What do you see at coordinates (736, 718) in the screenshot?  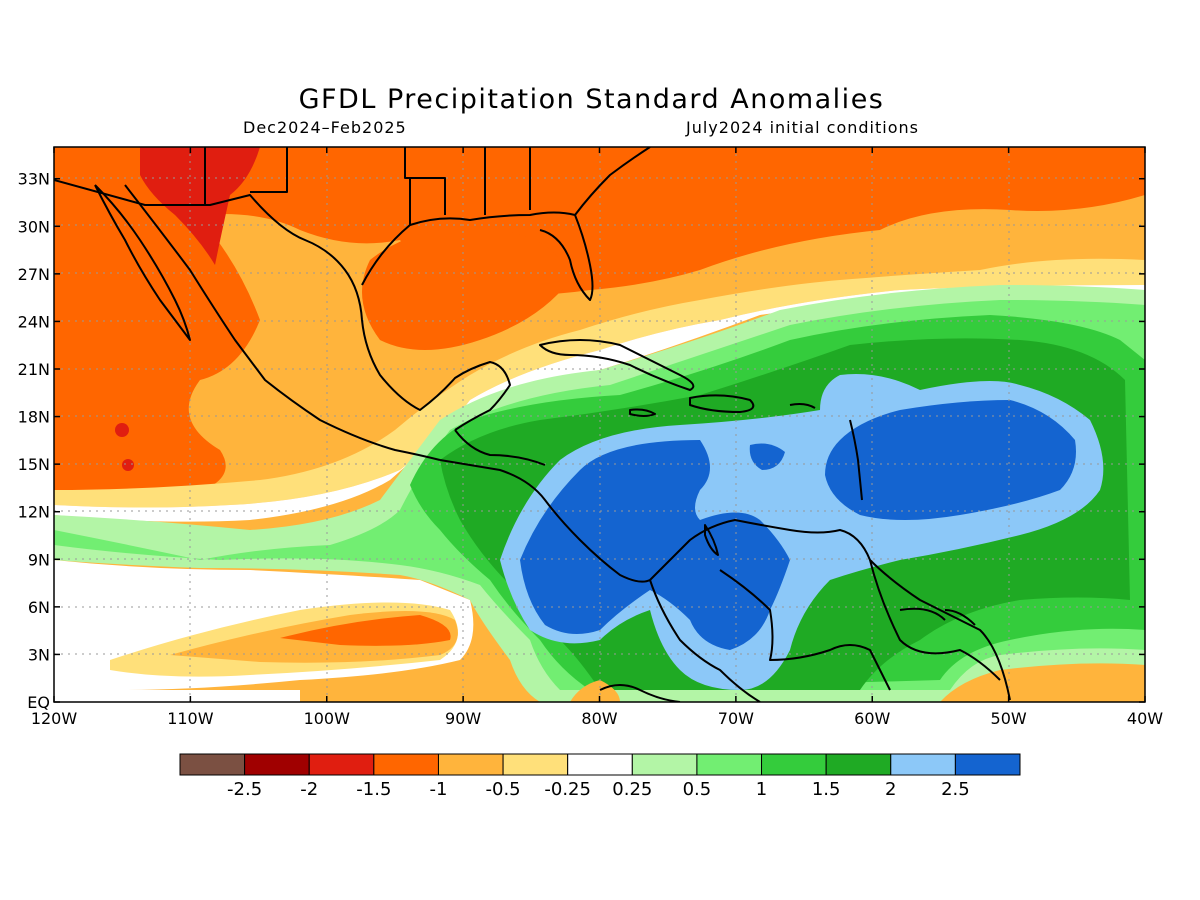 I see `lon-label: 70W` at bounding box center [736, 718].